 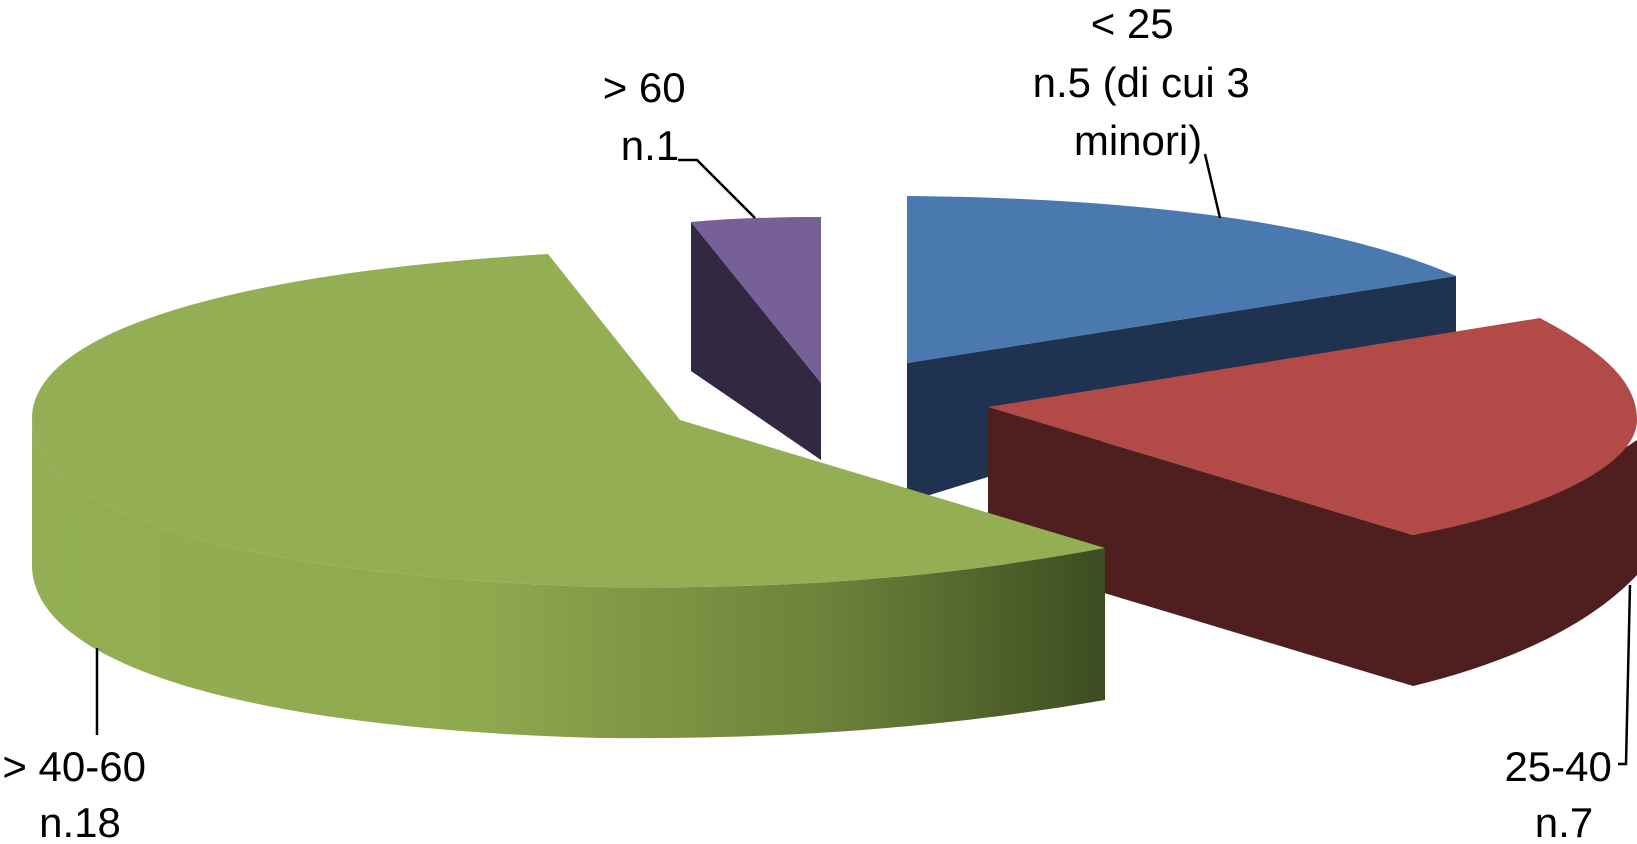 What do you see at coordinates (1147, 82) in the screenshot?
I see `data-label-under-25: < 25 n.5 (di cui 3 minori)` at bounding box center [1147, 82].